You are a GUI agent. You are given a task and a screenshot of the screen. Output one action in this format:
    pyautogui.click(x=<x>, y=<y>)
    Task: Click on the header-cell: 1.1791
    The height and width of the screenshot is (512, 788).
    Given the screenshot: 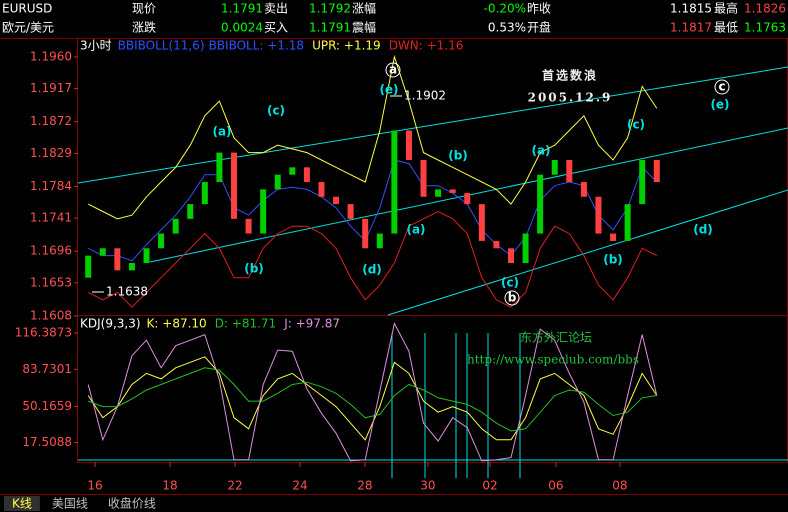 What is the action you would take?
    pyautogui.click(x=330, y=28)
    